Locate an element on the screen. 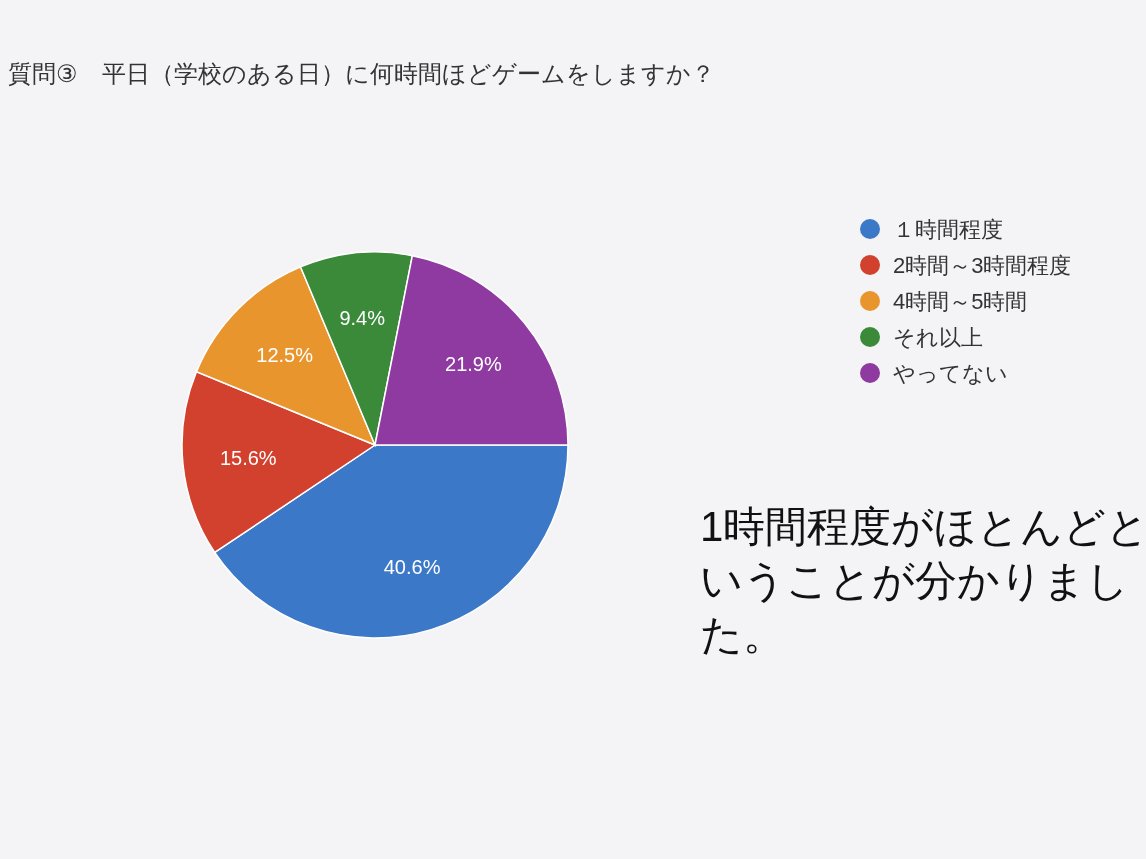  legend-label: 4時間～5時間 is located at coordinates (960, 301).